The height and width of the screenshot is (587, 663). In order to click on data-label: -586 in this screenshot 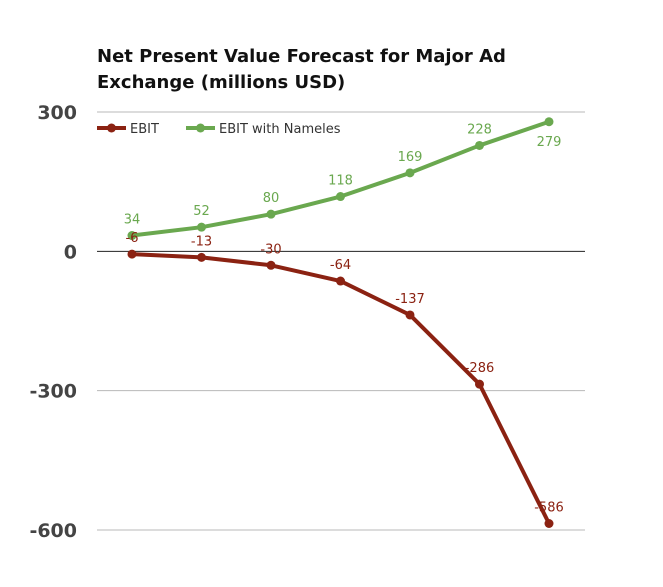, I will do `click(549, 507)`.